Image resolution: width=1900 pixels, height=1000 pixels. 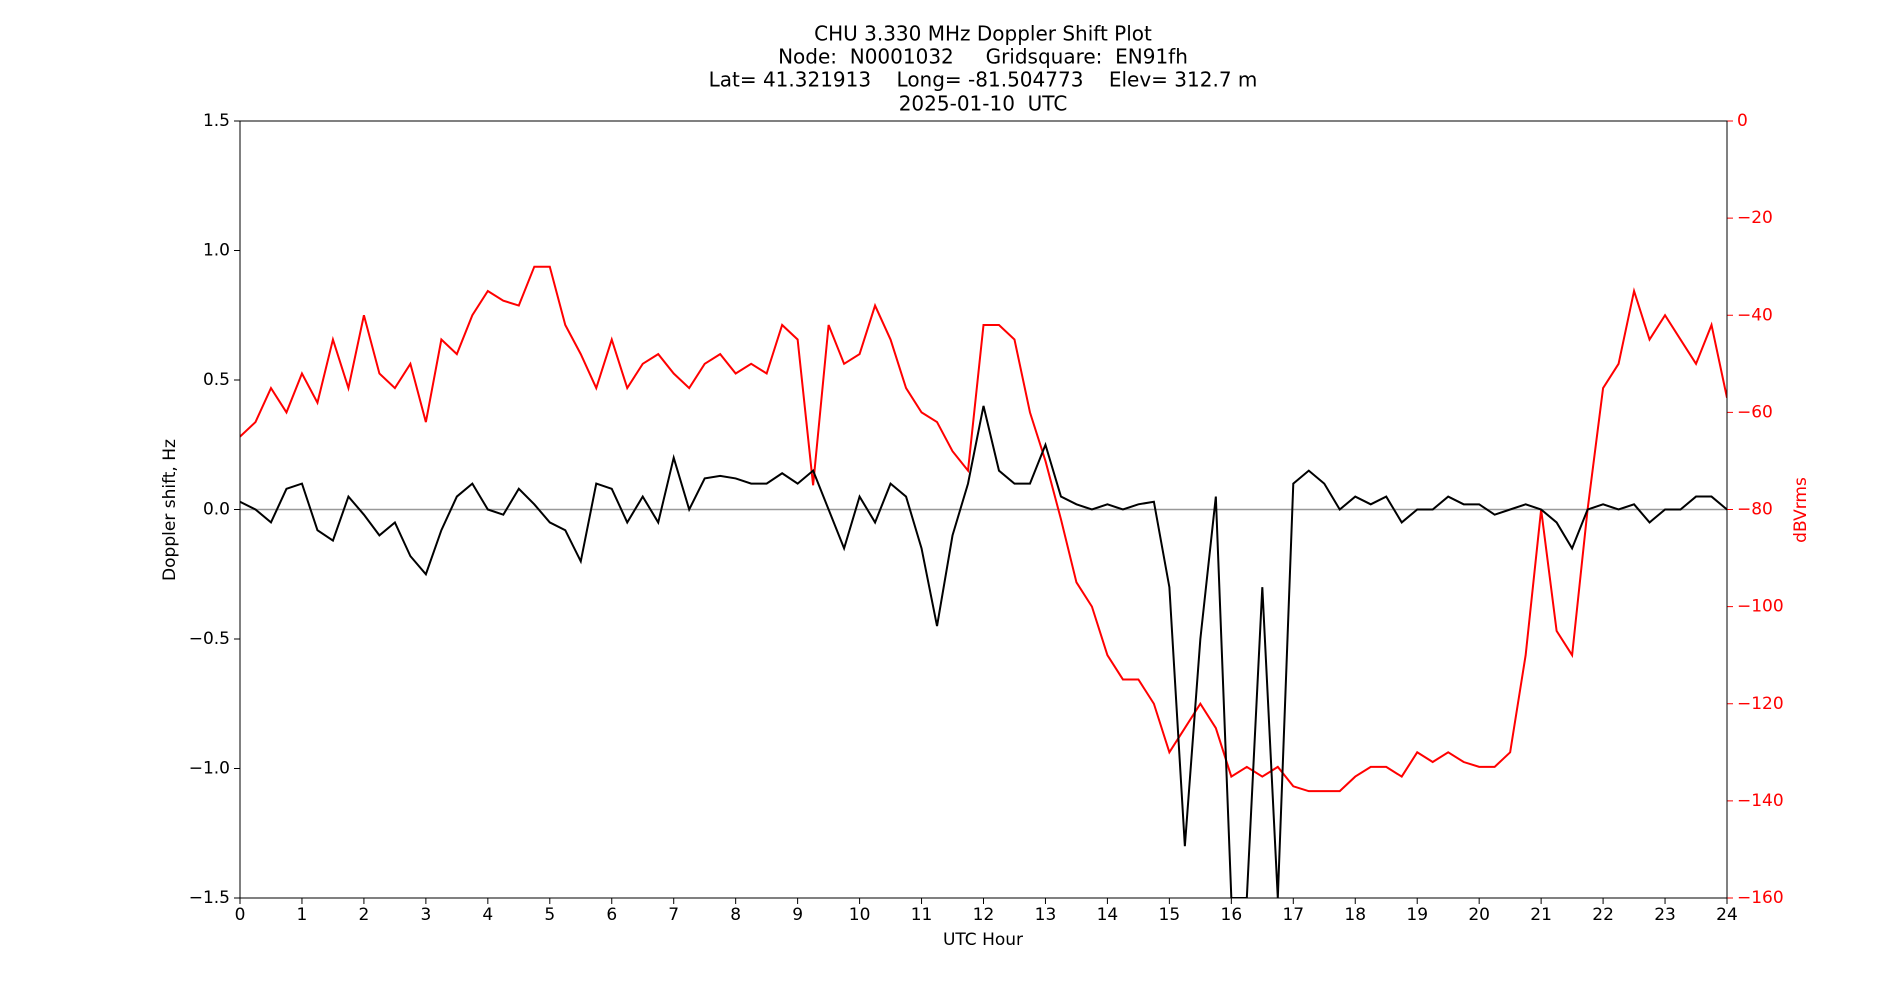 What do you see at coordinates (1742, 121) in the screenshot?
I see `y2-tick-label: 0` at bounding box center [1742, 121].